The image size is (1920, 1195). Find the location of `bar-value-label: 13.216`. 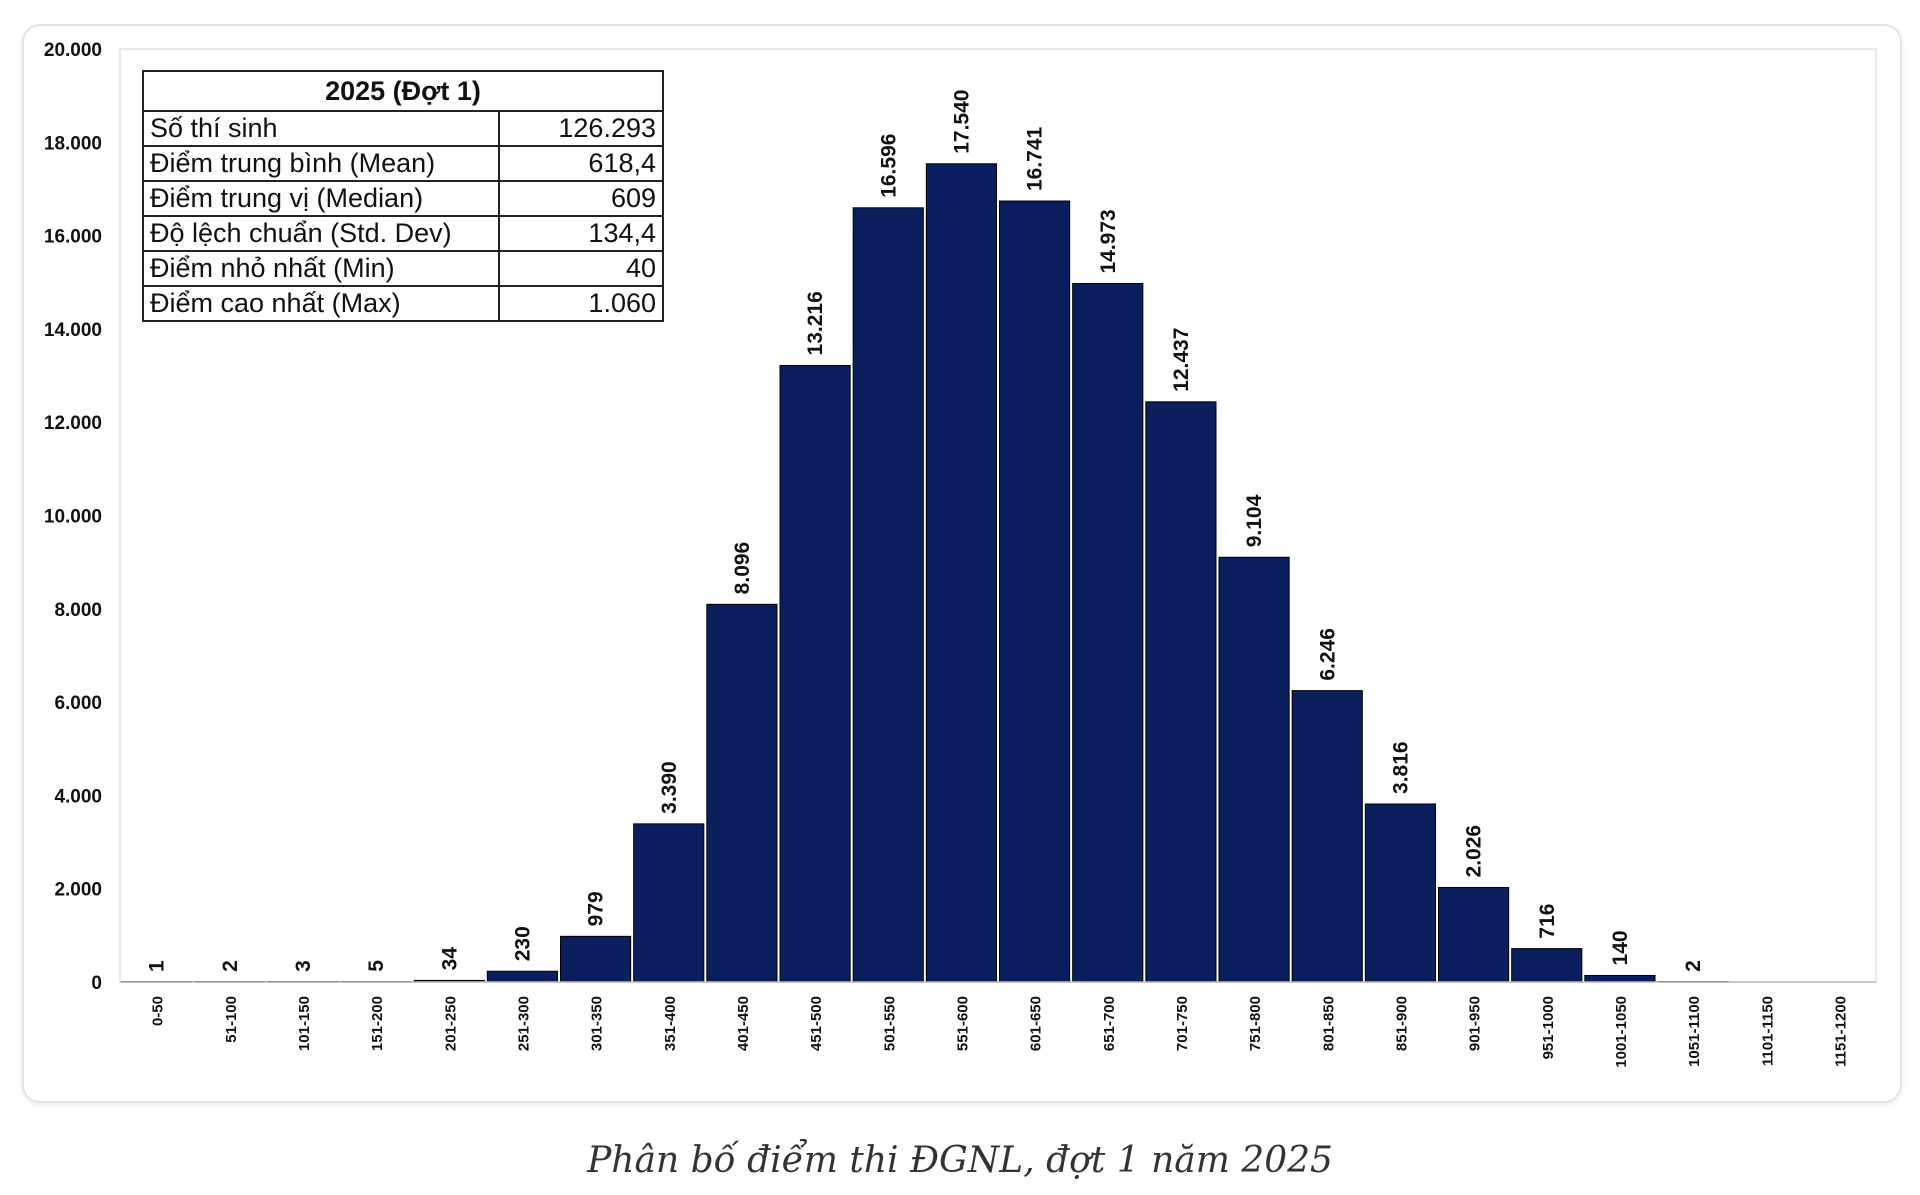

bar-value-label: 13.216 is located at coordinates (815, 323).